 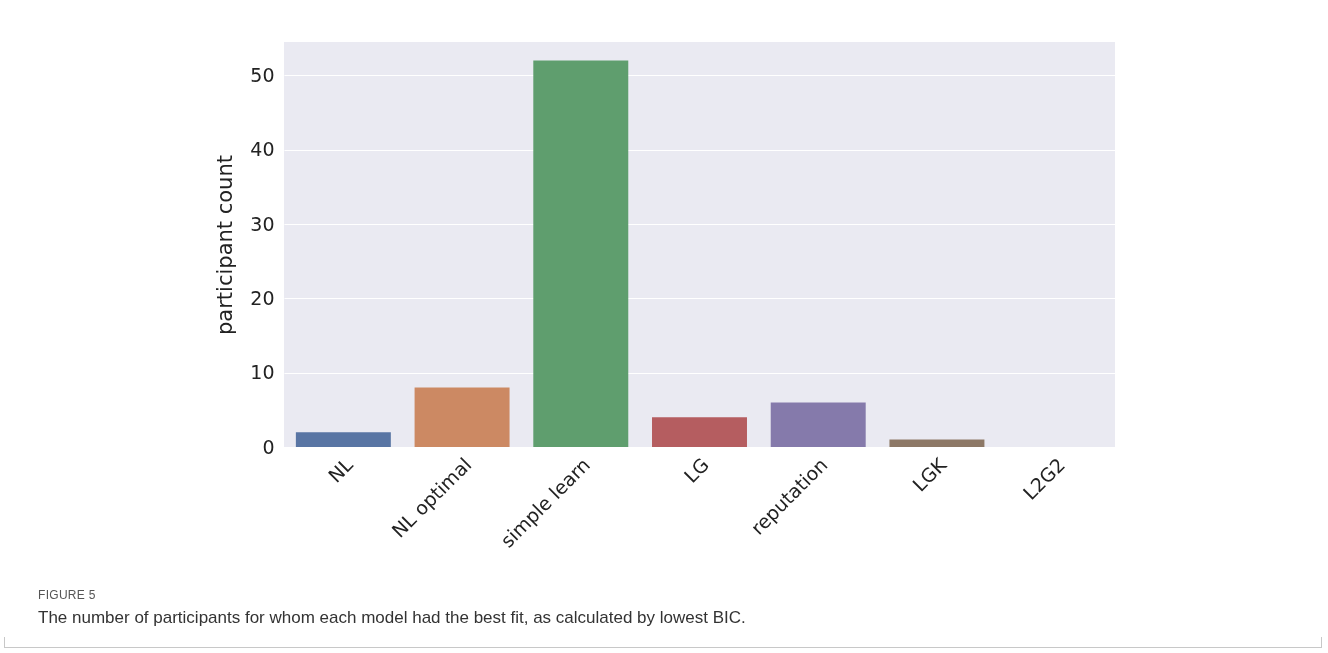 What do you see at coordinates (392, 618) in the screenshot?
I see `text: The number of participants for whom each model had the best fit, as calculated by lowest BIC.` at bounding box center [392, 618].